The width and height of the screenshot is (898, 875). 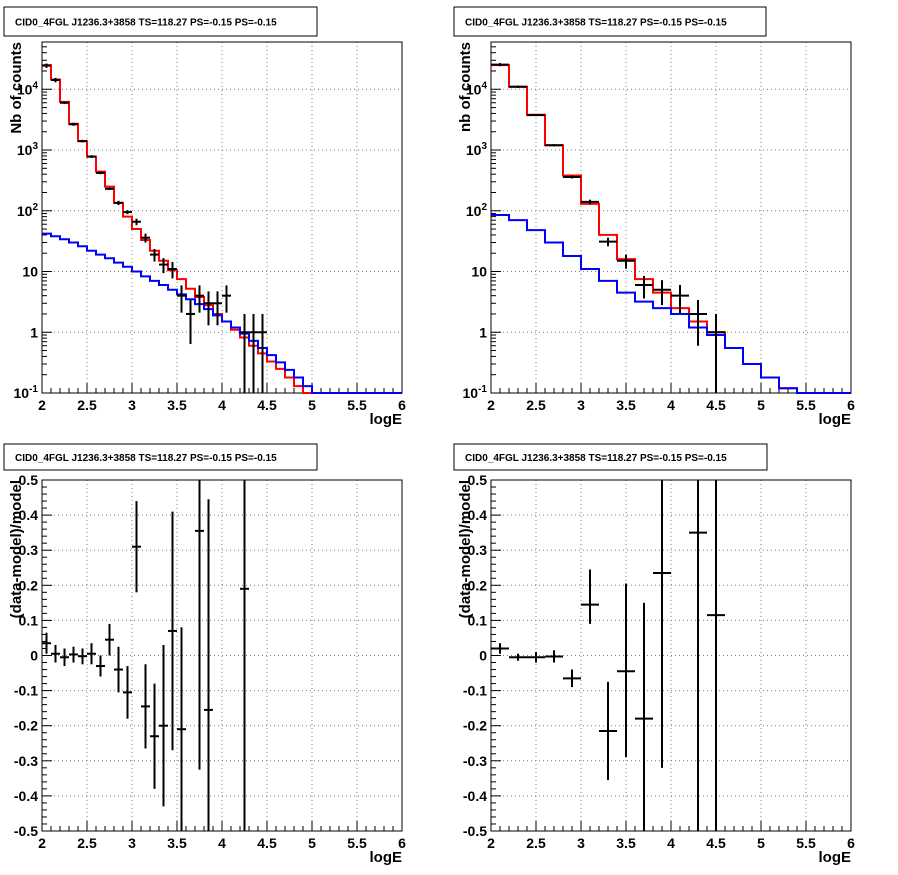 What do you see at coordinates (35, 85) in the screenshot?
I see `tick-exponent: 4` at bounding box center [35, 85].